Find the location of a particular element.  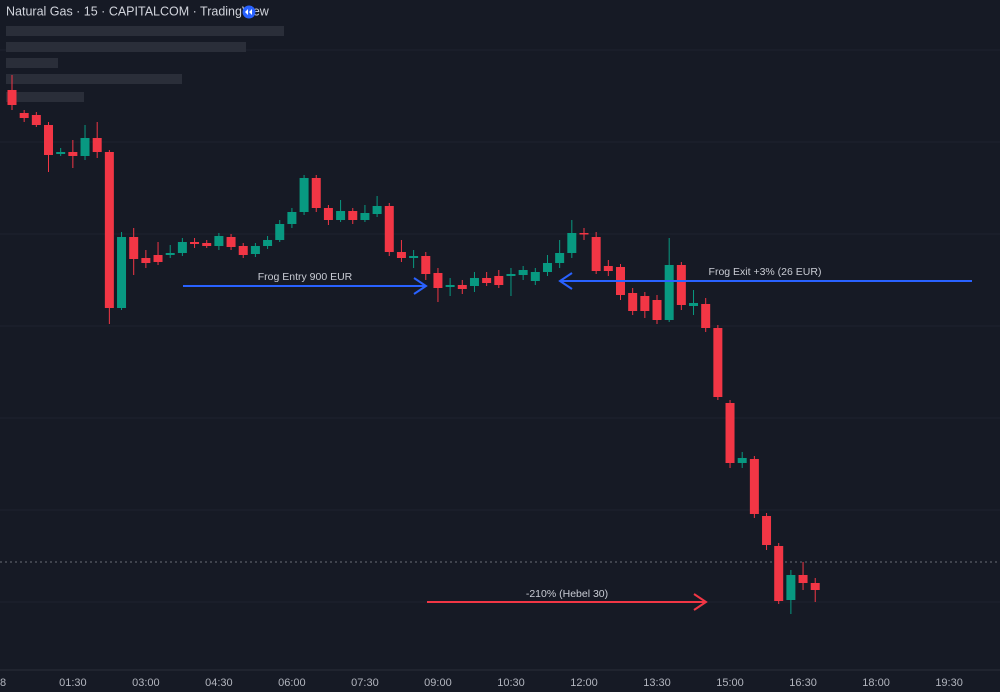

x-tick-label: 18:00 is located at coordinates (876, 683).